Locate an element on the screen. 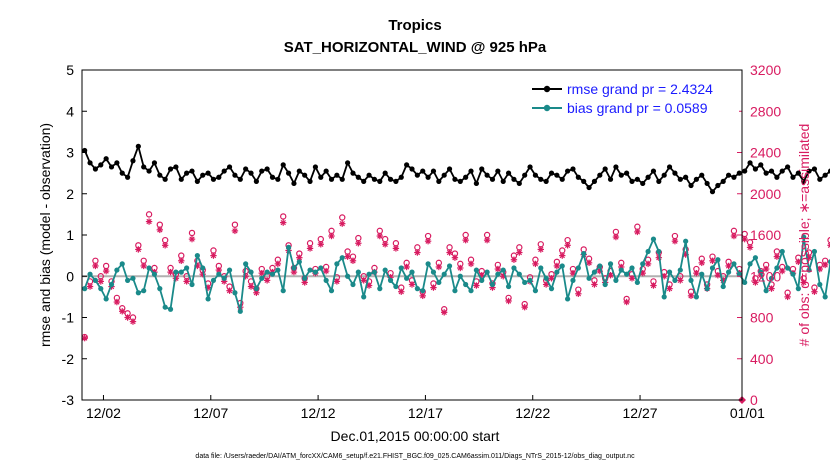 The image size is (830, 470). y-right-tick-label: 2000 is located at coordinates (765, 194).